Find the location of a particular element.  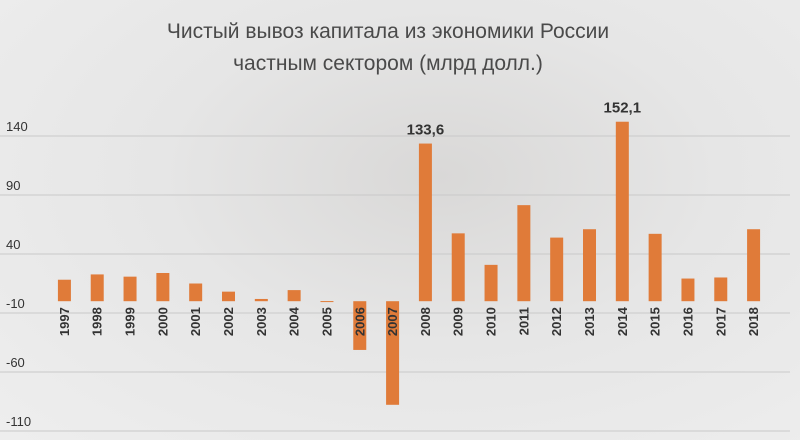

x-tick-label: 2013 is located at coordinates (589, 321).